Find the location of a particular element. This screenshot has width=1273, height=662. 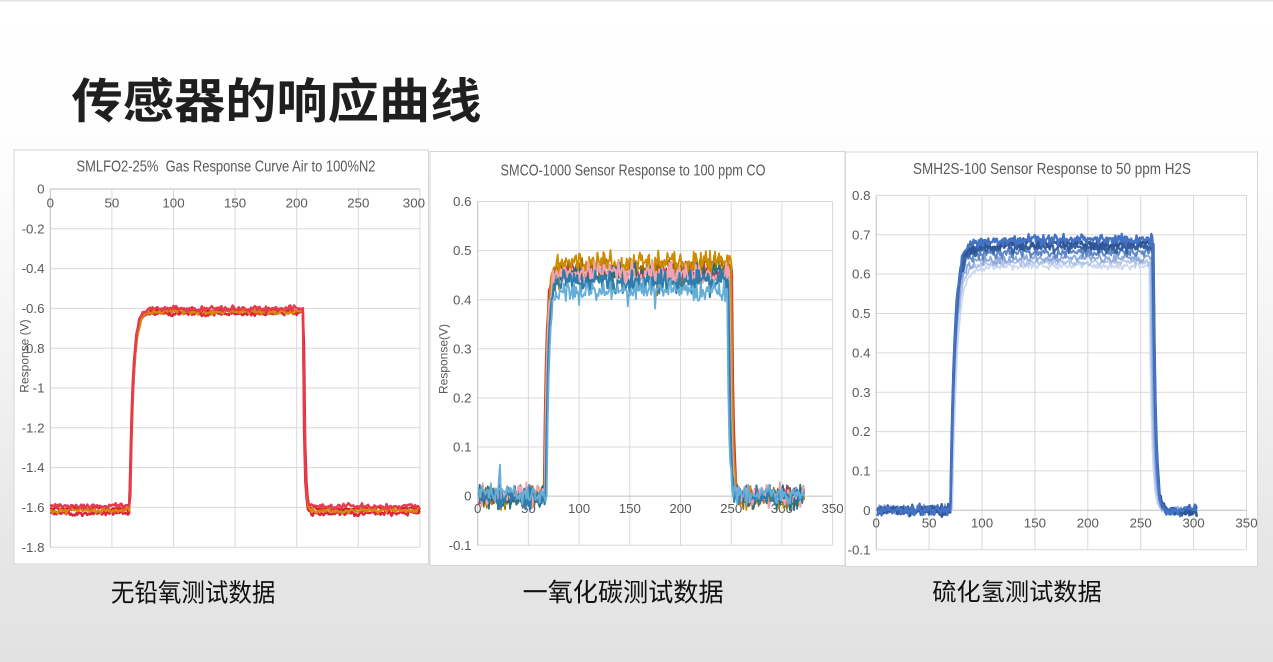

svg-text: Response (V) is located at coordinates (25, 355).